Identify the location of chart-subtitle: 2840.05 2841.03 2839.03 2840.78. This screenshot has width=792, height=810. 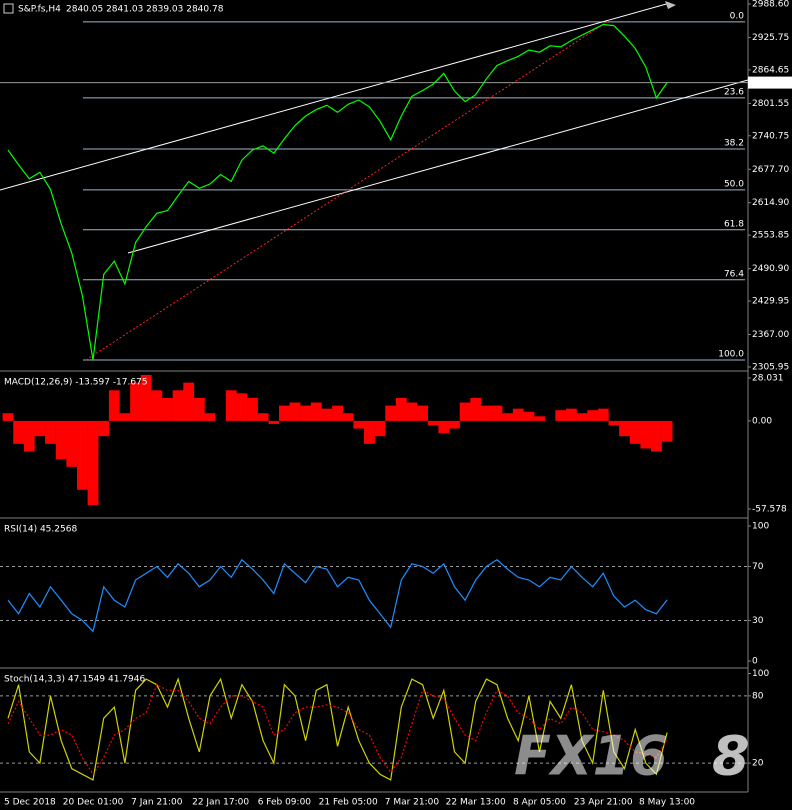
(145, 10).